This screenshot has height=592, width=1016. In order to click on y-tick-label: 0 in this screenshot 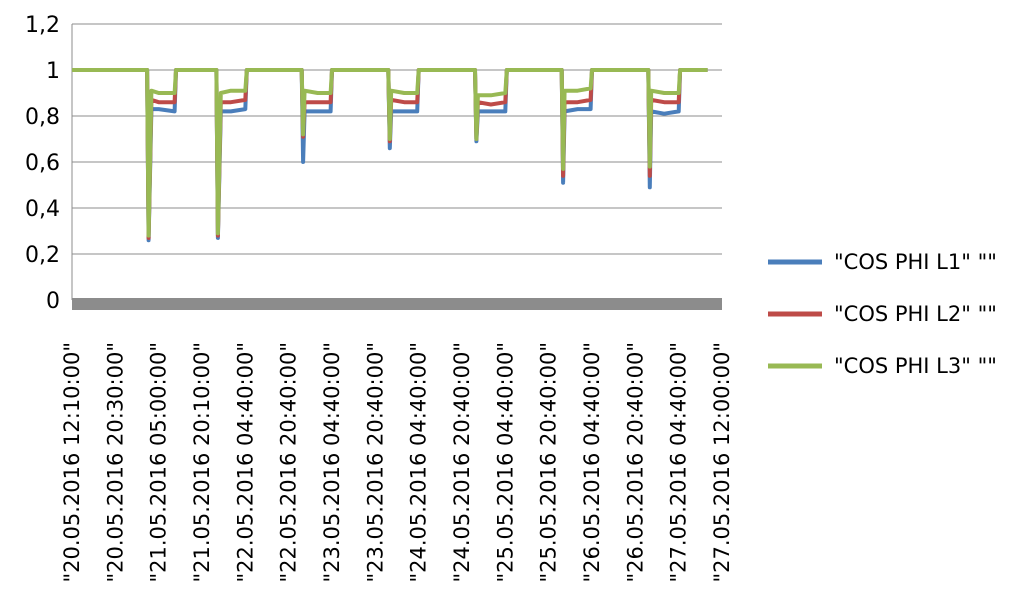, I will do `click(53, 301)`.